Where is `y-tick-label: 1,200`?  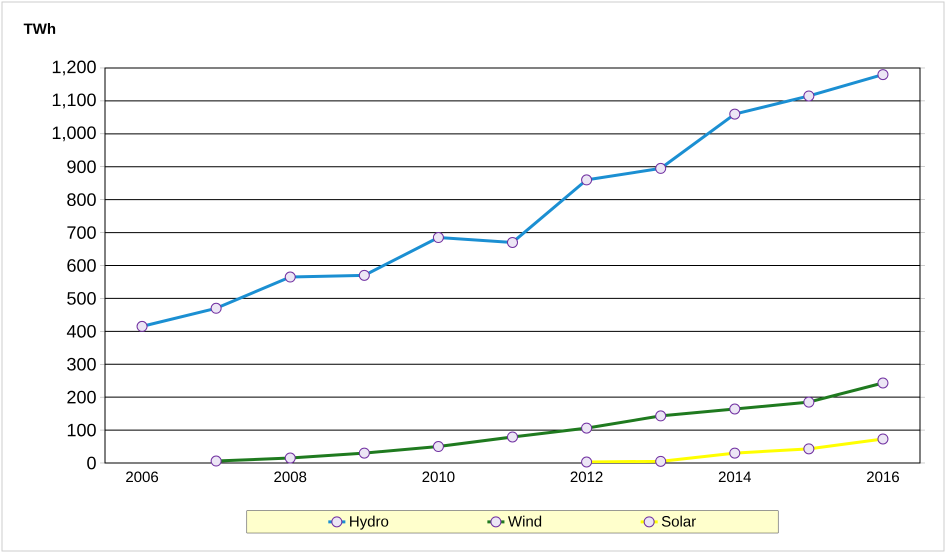
y-tick-label: 1,200 is located at coordinates (74, 68).